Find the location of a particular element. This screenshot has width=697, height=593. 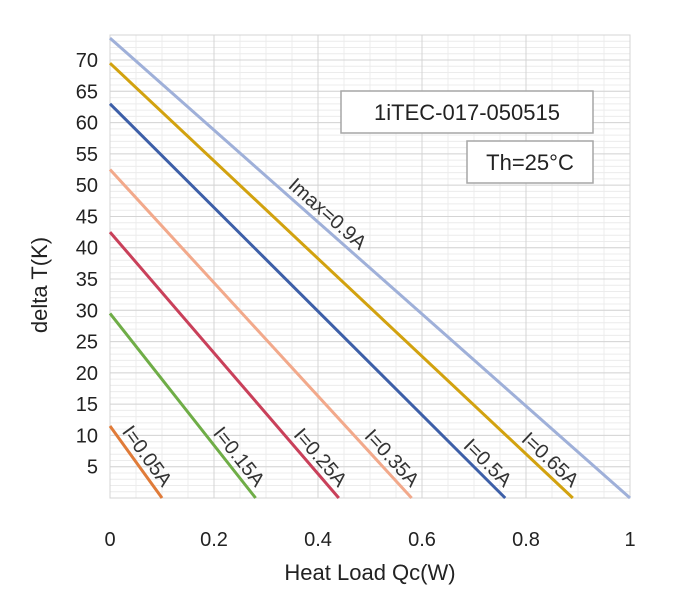

y-tick-label: 50 is located at coordinates (87, 186).